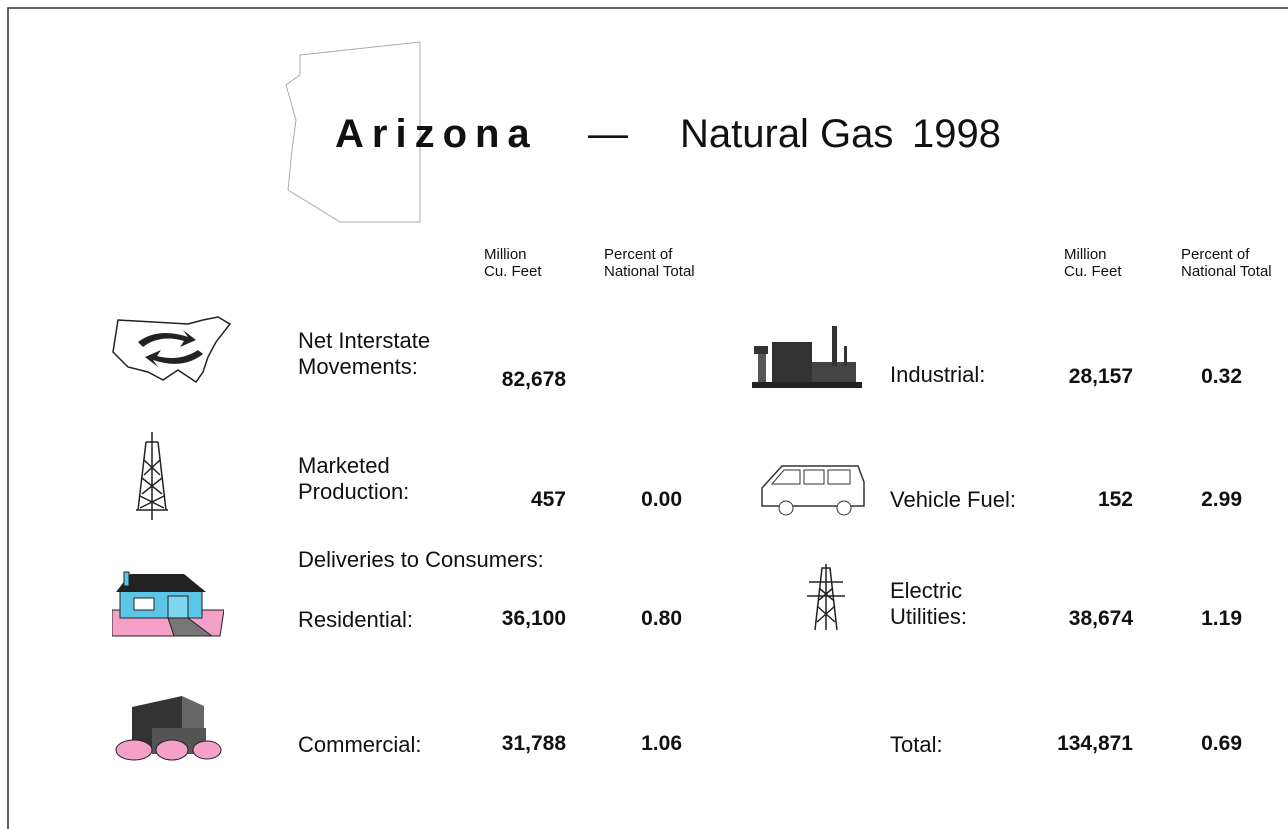 This screenshot has height=829, width=1288. I want to click on row-label: Vehicle Fuel:, so click(953, 500).